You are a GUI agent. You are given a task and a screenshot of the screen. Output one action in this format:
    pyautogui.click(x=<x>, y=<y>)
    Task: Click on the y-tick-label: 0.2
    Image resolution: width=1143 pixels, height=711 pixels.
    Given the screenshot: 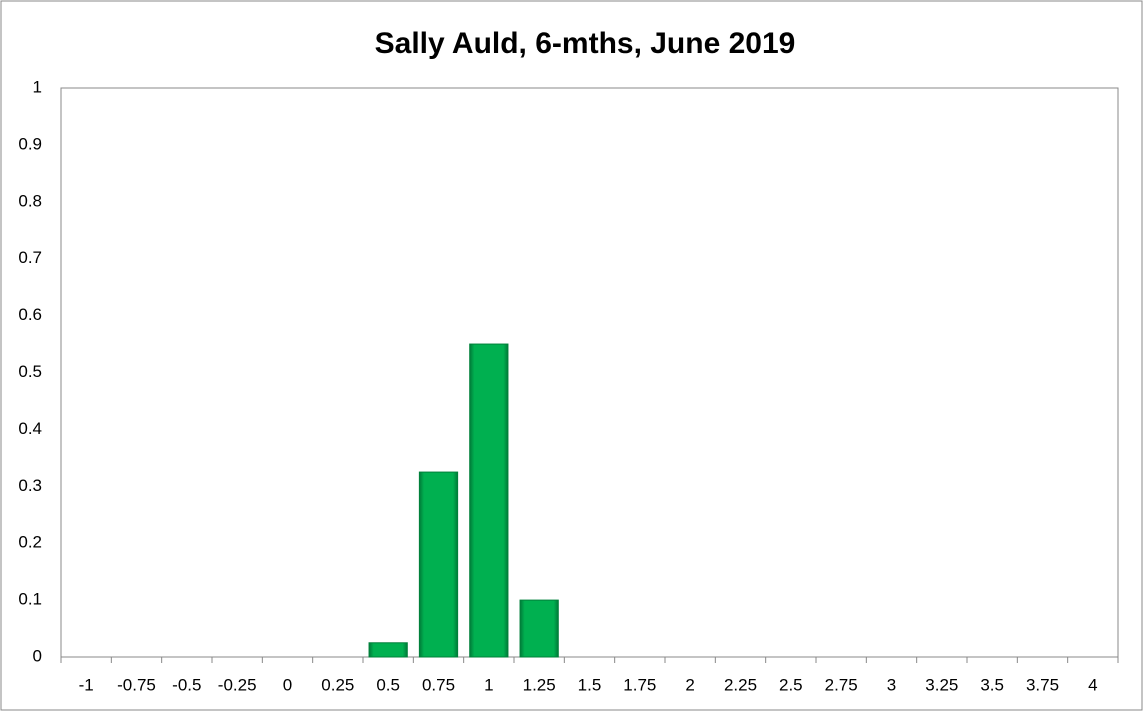 What is the action you would take?
    pyautogui.click(x=30, y=542)
    